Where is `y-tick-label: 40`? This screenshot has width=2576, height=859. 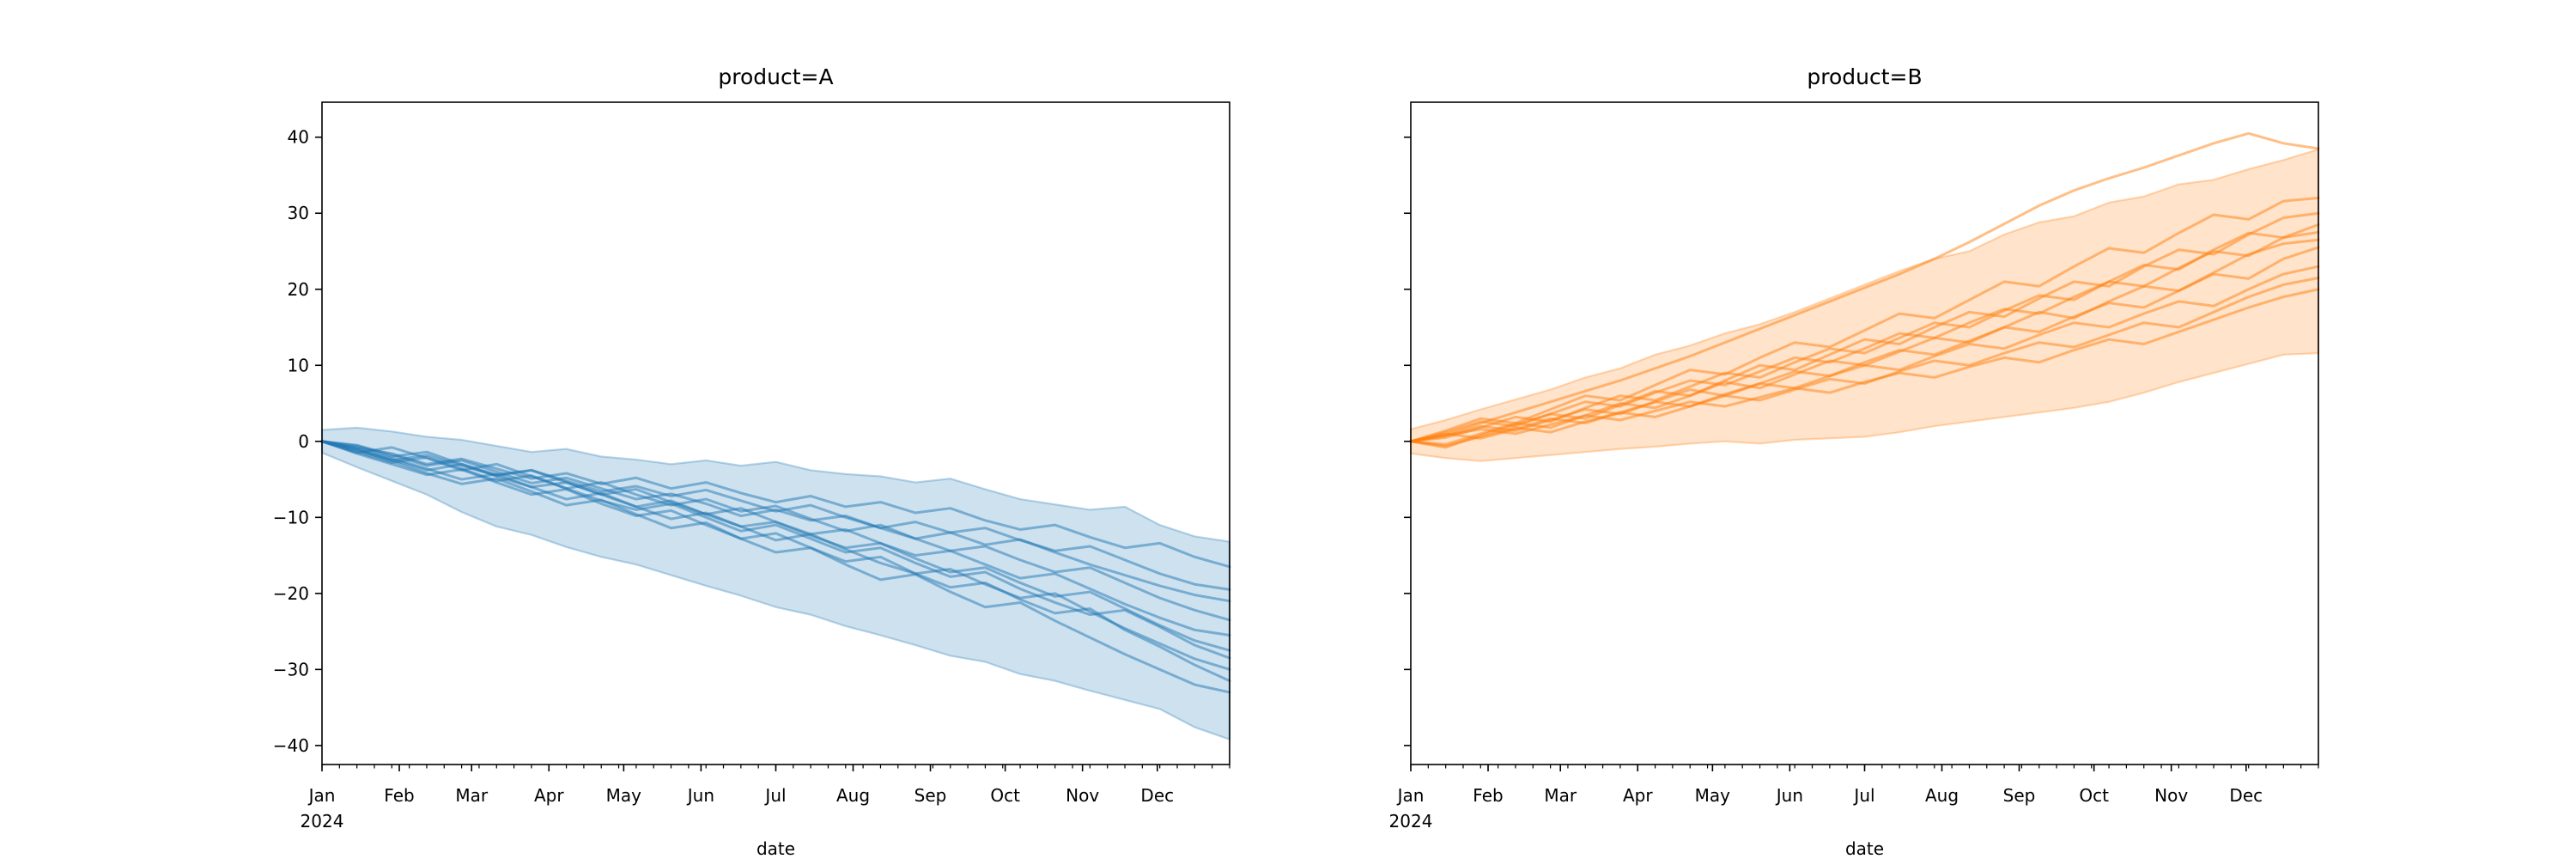
y-tick-label: 40 is located at coordinates (298, 137).